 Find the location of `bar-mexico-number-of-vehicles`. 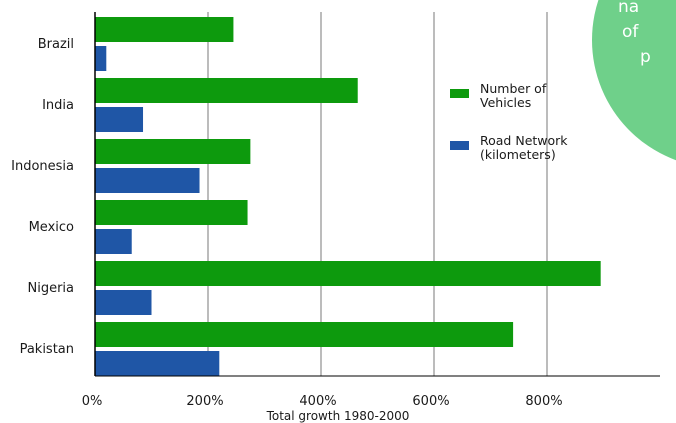

bar-mexico-number-of-vehicles is located at coordinates (171, 212).